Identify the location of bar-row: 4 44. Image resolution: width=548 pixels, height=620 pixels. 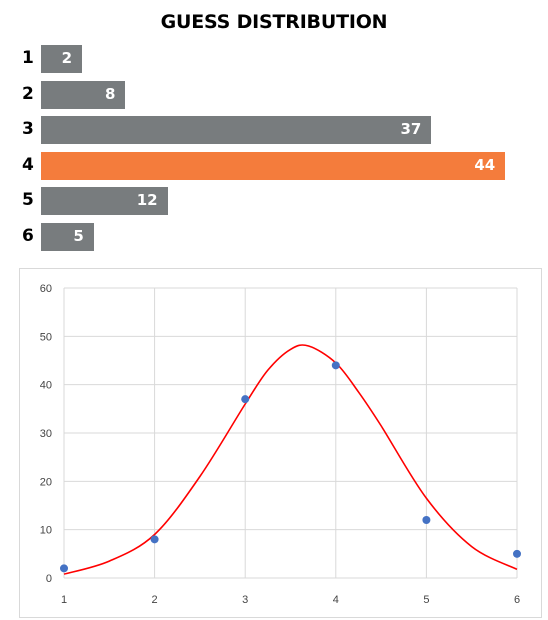
(274, 165).